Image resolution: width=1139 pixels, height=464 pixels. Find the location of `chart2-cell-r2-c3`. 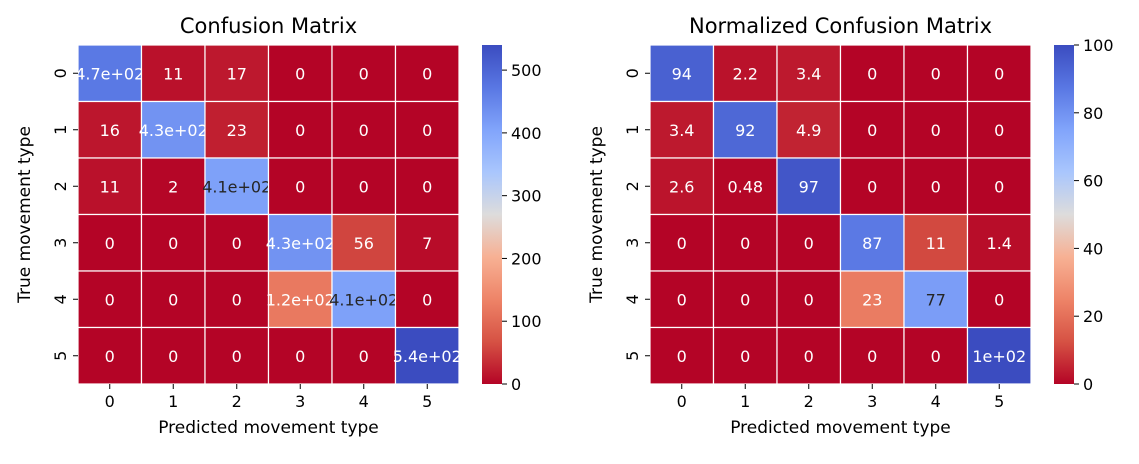

chart2-cell-r2-c3 is located at coordinates (872, 186).